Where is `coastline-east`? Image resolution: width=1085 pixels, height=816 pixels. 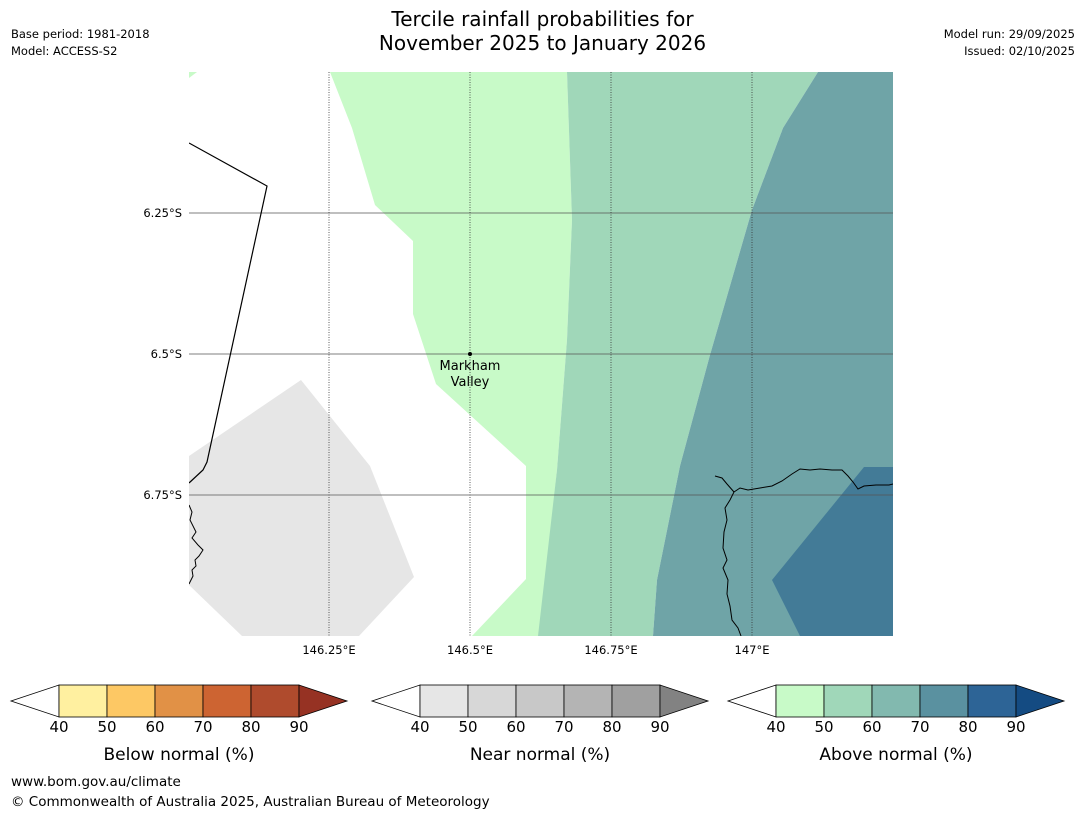
coastline-east is located at coordinates (728, 555).